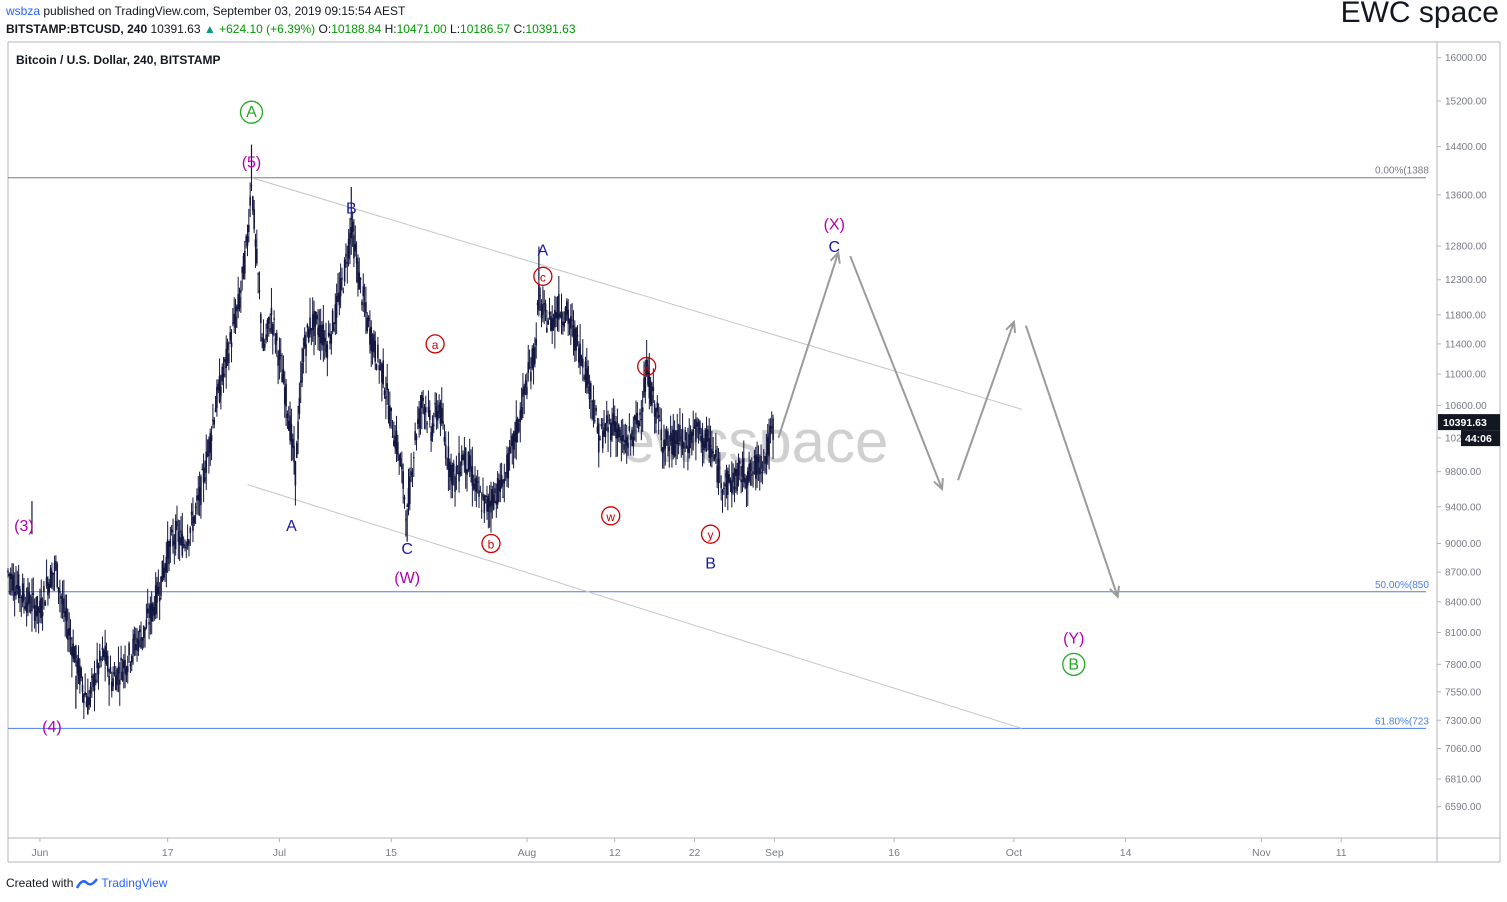  Describe the element at coordinates (1466, 101) in the screenshot. I see `y-tick-label: 15200.00` at that location.